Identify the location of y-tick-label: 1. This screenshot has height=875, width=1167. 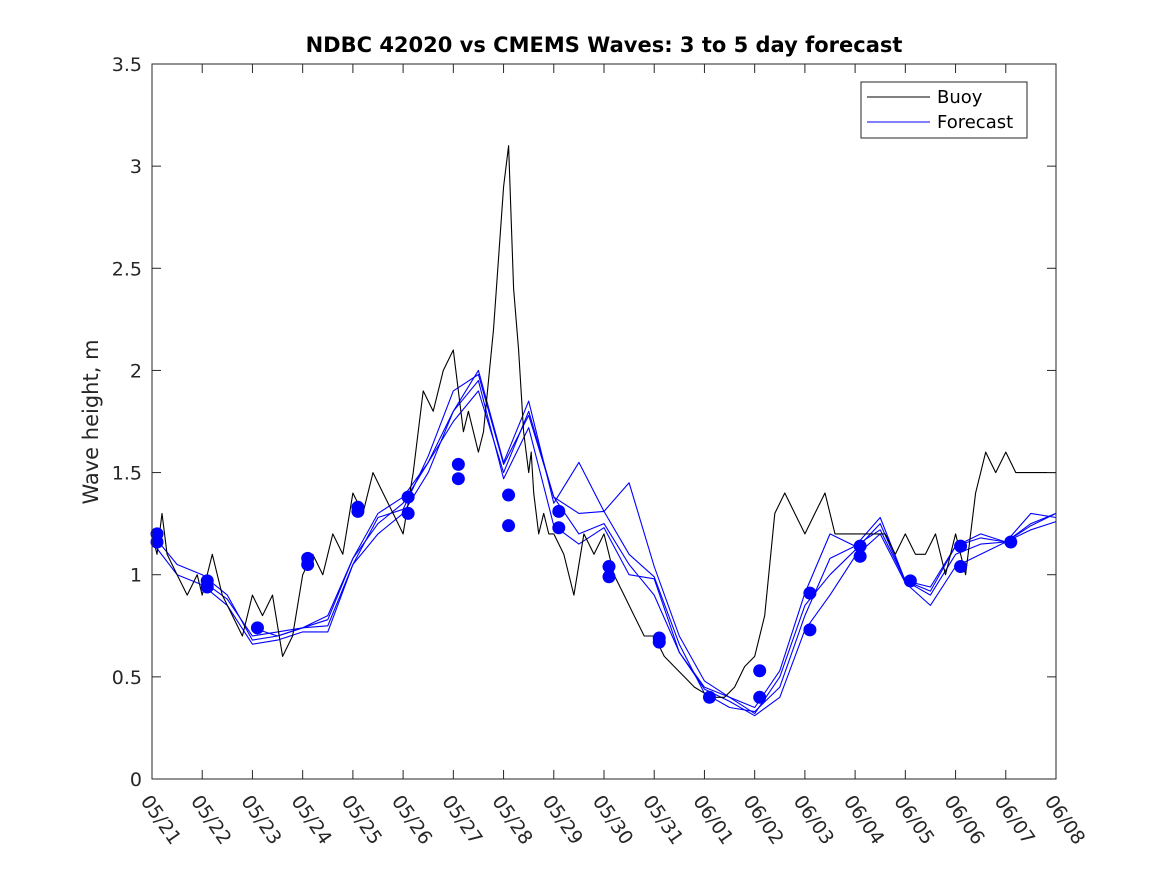
(136, 576).